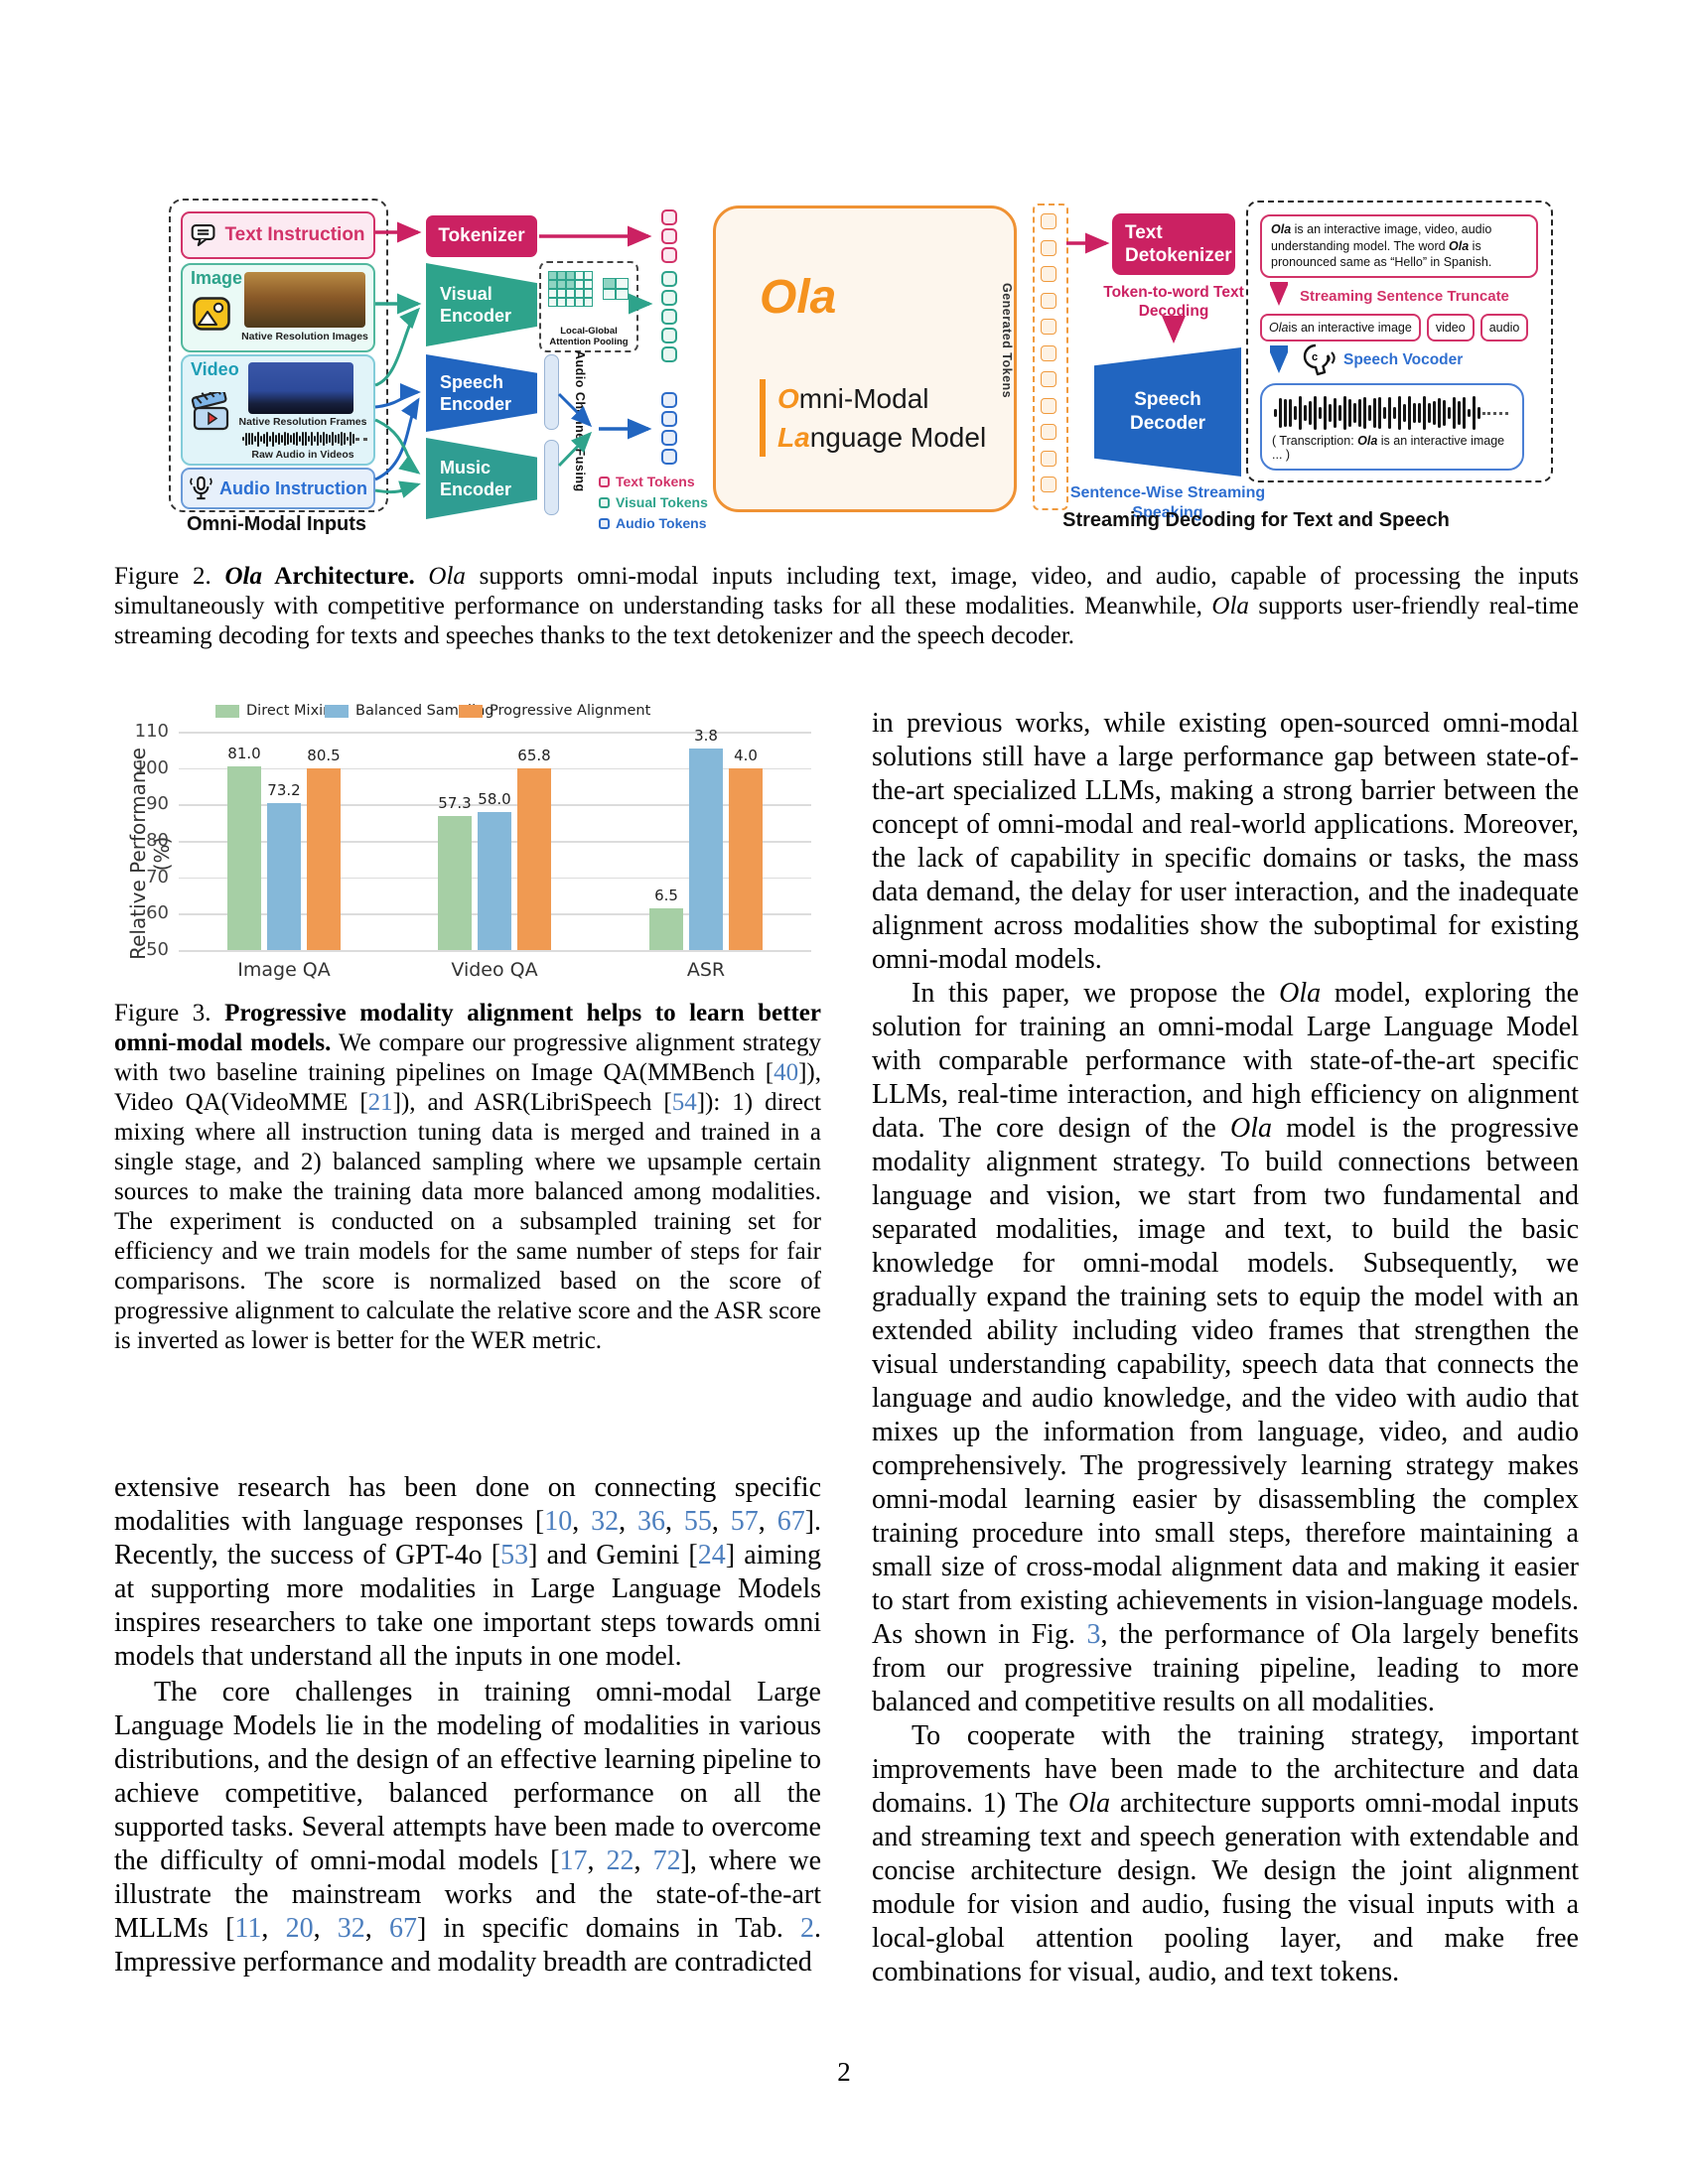 This screenshot has height=2184, width=1688. I want to click on ola-model-box: Ola Omni-Modal Language Model, so click(865, 358).